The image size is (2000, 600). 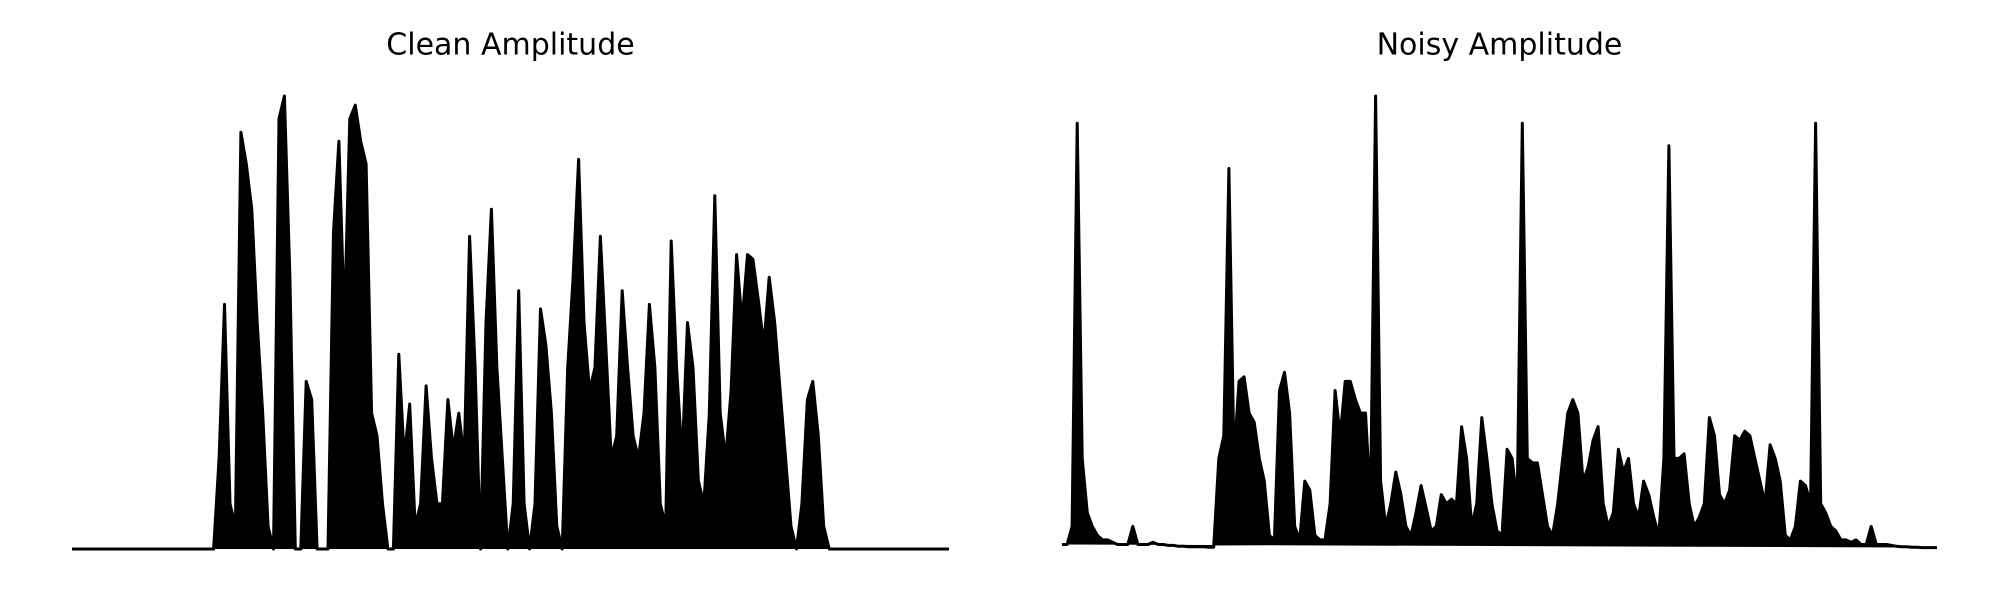 What do you see at coordinates (510, 45) in the screenshot?
I see `chart-title: Clean Amplitude` at bounding box center [510, 45].